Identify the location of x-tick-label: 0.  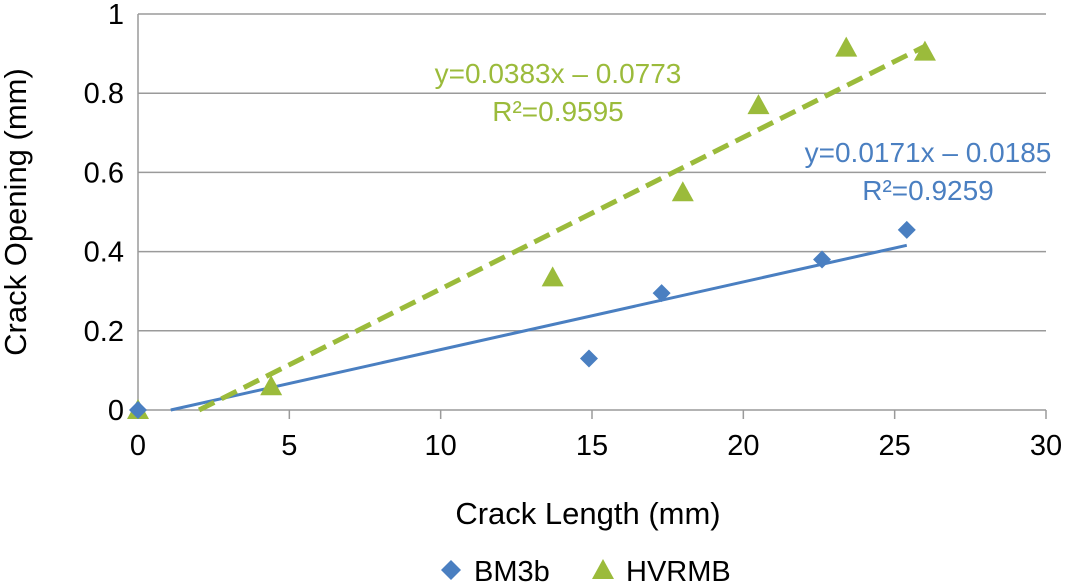
(138, 446).